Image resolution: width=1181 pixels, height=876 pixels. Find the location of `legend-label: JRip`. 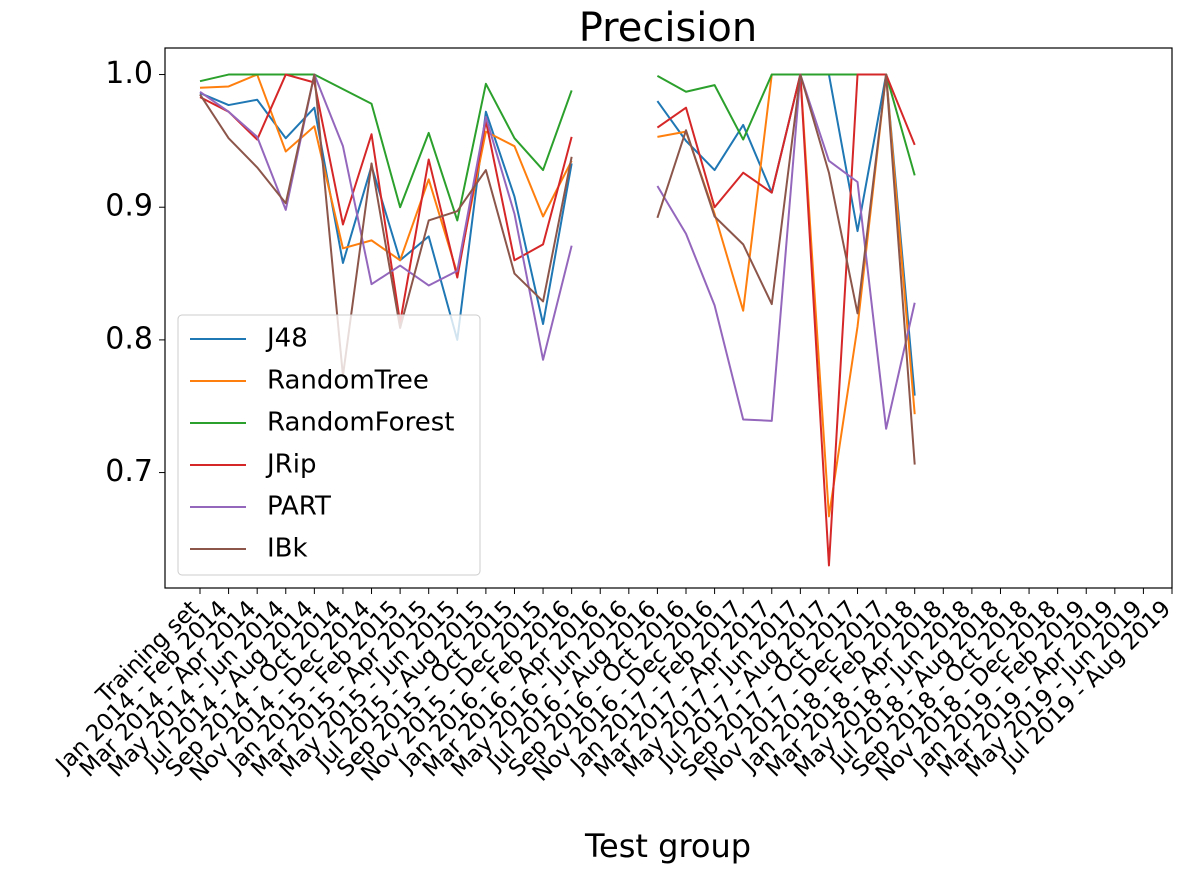

legend-label: JRip is located at coordinates (290, 465).